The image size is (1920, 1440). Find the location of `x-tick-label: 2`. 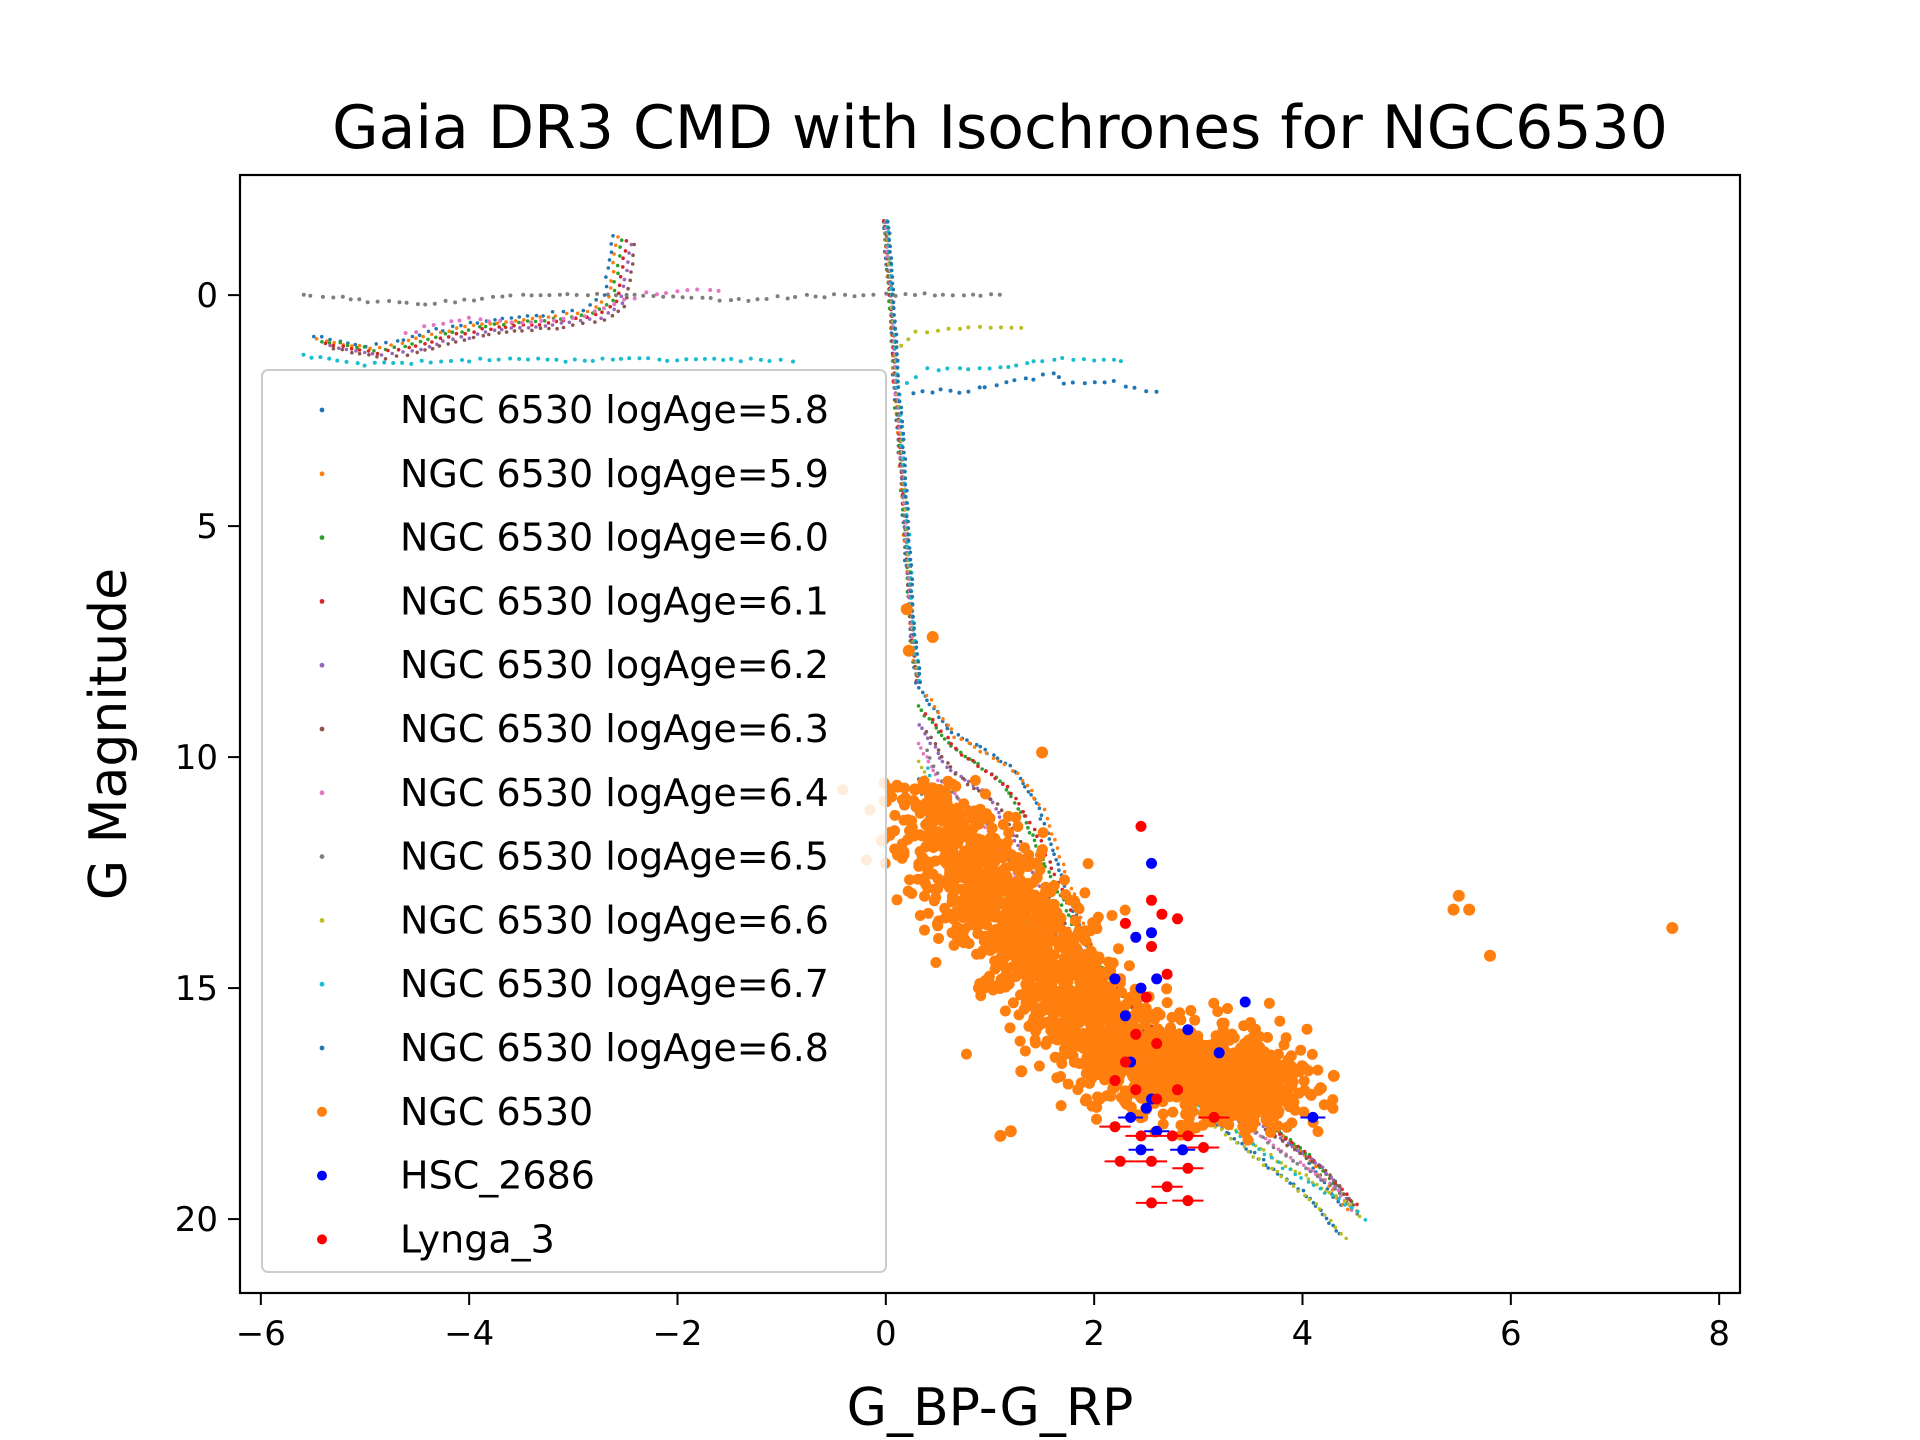

x-tick-label: 2 is located at coordinates (1094, 1334).